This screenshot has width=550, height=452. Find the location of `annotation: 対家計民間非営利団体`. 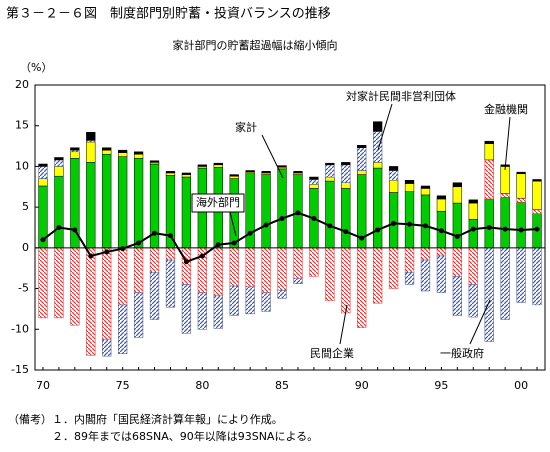

annotation: 対家計民間非営利団体 is located at coordinates (401, 96).